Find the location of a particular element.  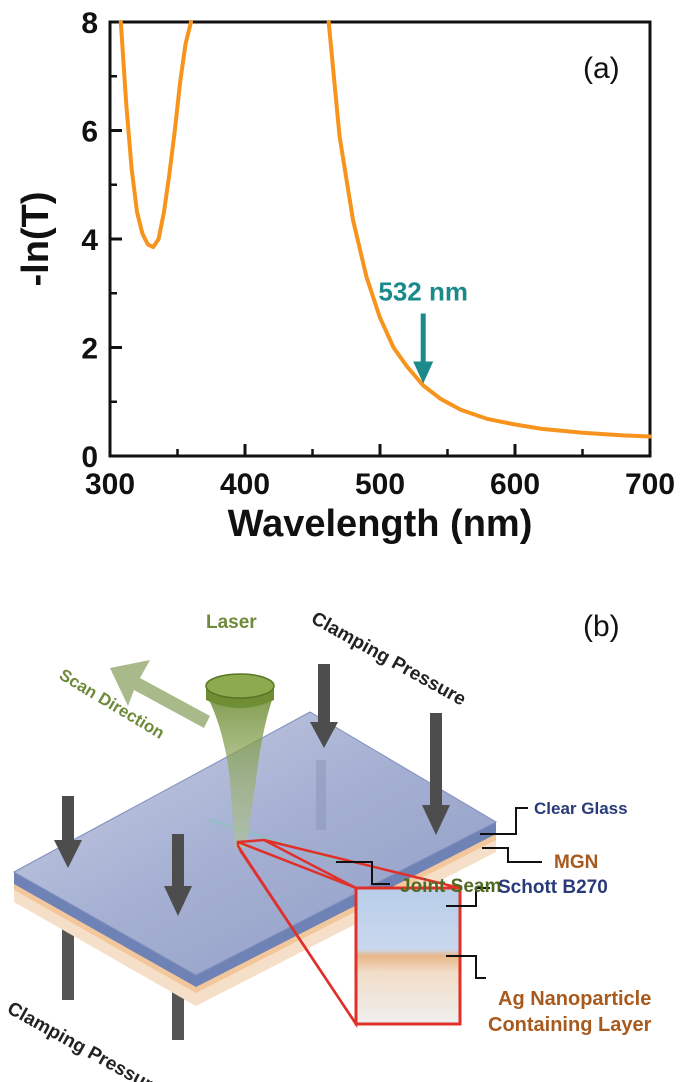

scan-direction-arrow is located at coordinates (160, 694).